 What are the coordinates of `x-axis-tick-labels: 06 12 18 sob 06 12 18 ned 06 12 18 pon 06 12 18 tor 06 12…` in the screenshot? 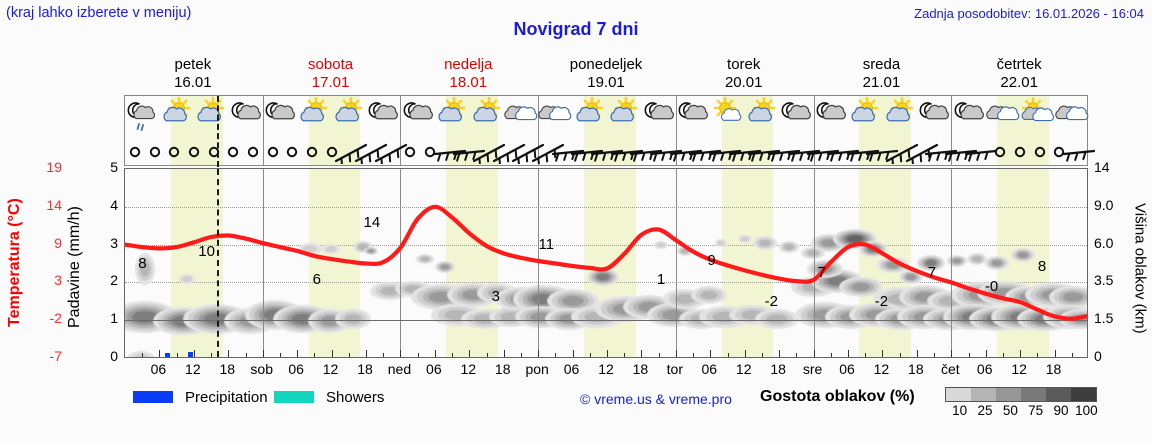 It's located at (606, 370).